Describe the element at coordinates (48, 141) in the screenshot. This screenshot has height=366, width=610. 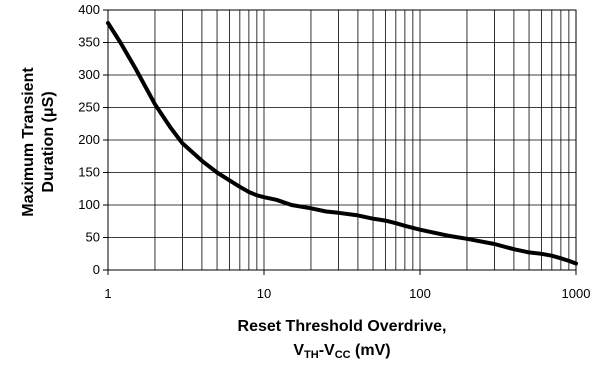
I see `y-axis-title-line2: Duration (μS)` at that location.